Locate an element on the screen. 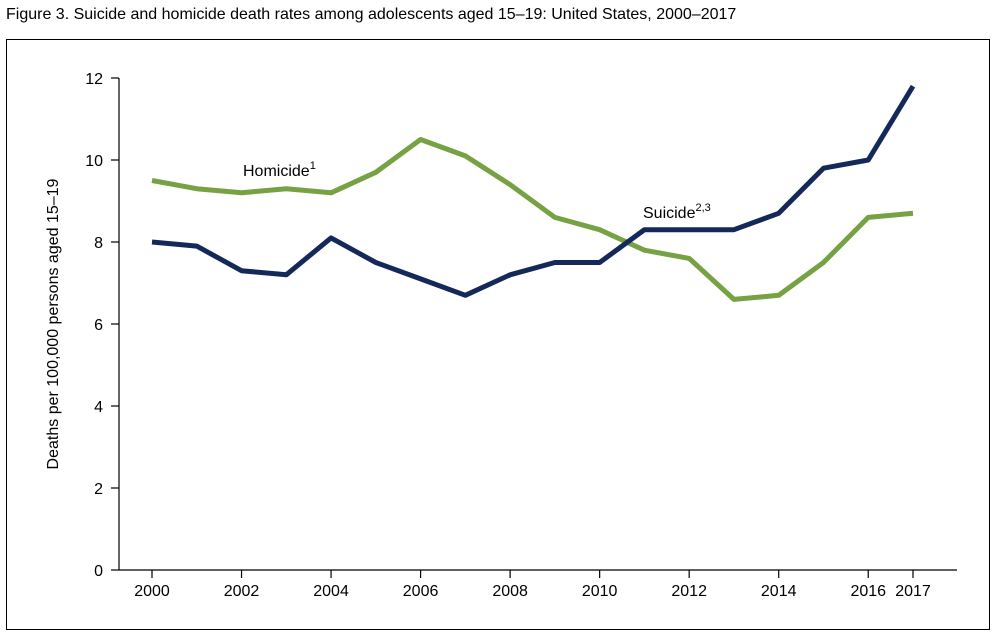 This screenshot has height=637, width=1000. y-axis-ticks: 0 2 4 6 8 10 12 is located at coordinates (102, 325).